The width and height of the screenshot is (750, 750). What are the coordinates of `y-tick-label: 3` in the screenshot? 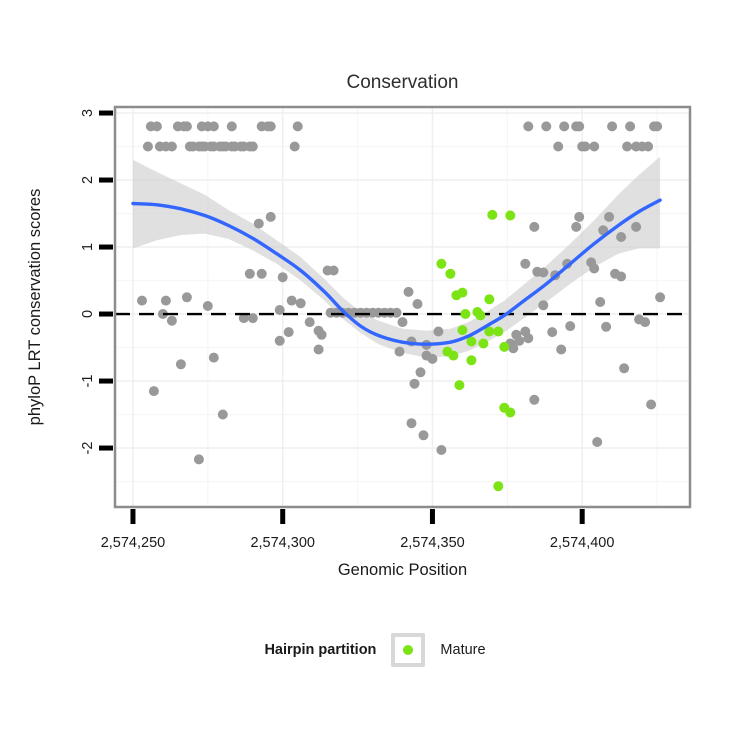 It's located at (88, 113).